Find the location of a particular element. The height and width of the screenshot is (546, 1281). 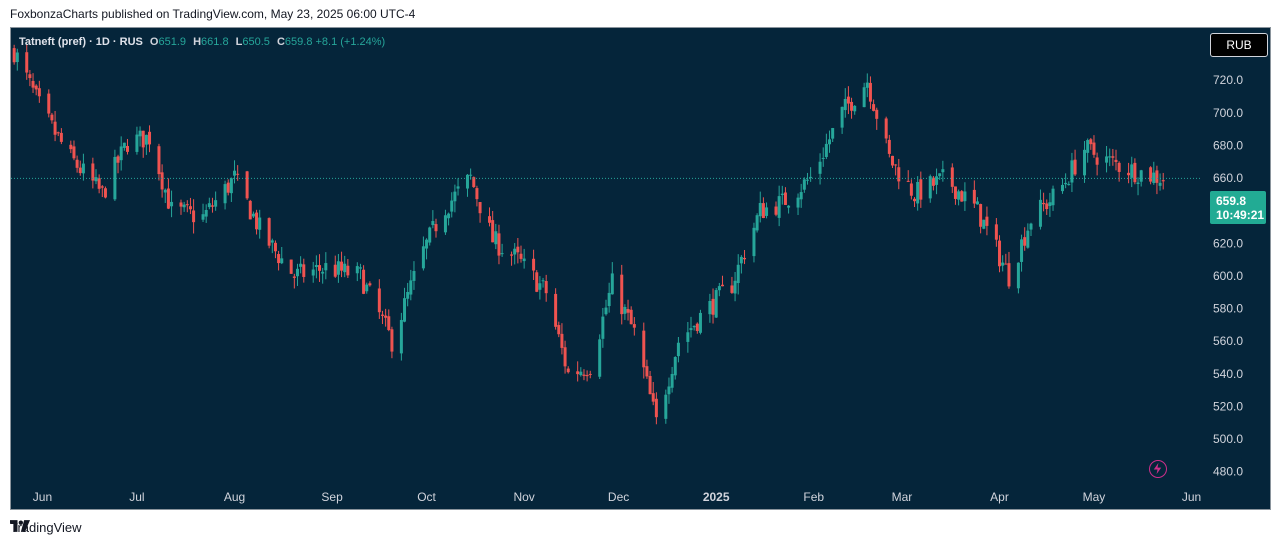

footer-brand: TradingView is located at coordinates (46, 527).